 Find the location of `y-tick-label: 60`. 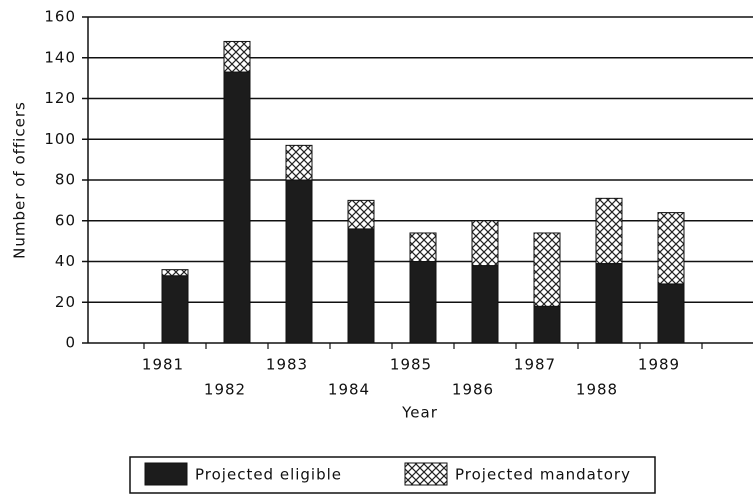

y-tick-label: 60 is located at coordinates (65, 220).